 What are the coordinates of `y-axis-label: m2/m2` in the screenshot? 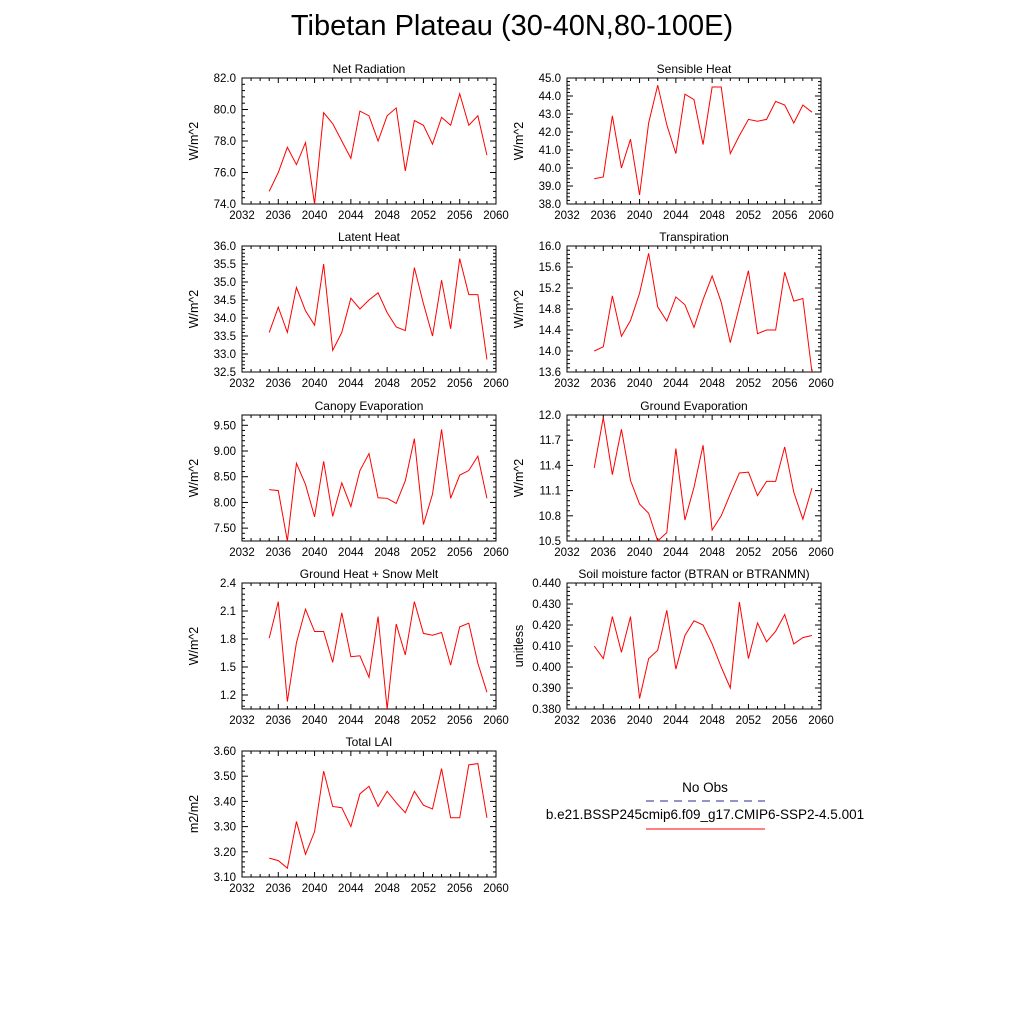 It's located at (194, 814).